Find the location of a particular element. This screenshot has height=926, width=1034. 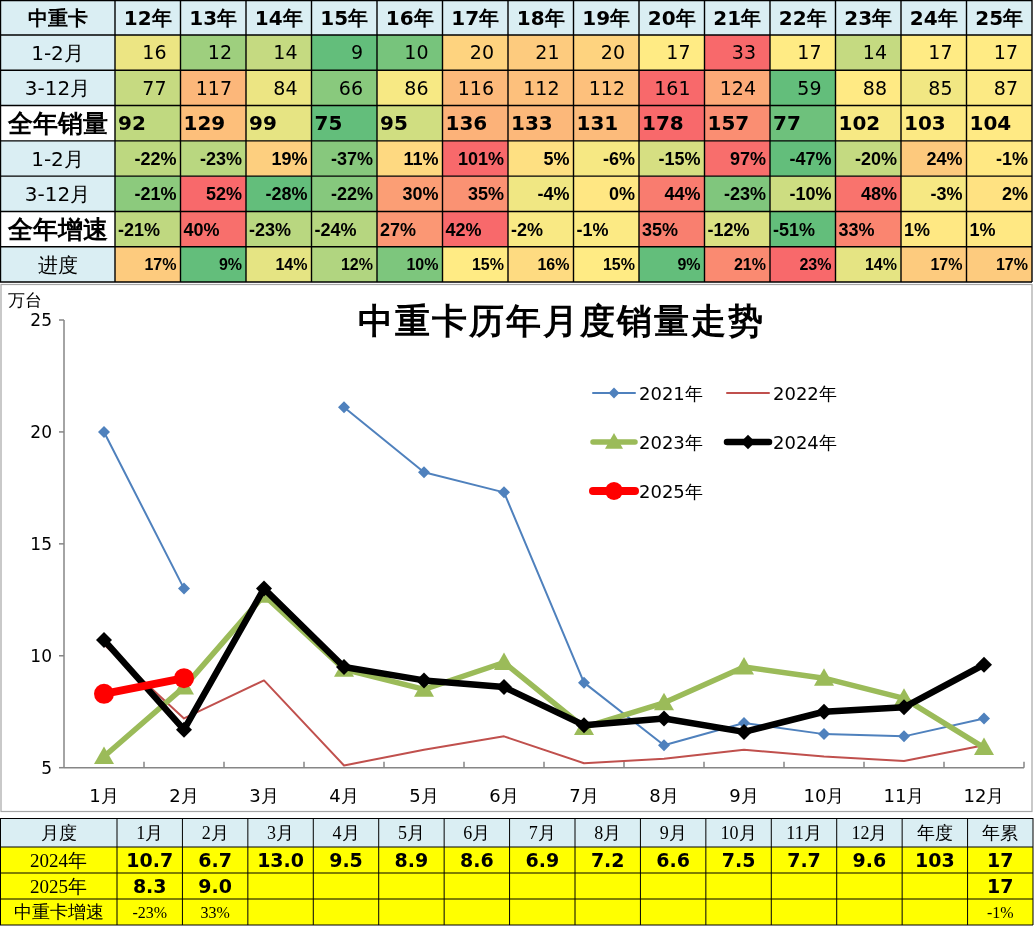

x-tick-label: 9月 is located at coordinates (673, 832).